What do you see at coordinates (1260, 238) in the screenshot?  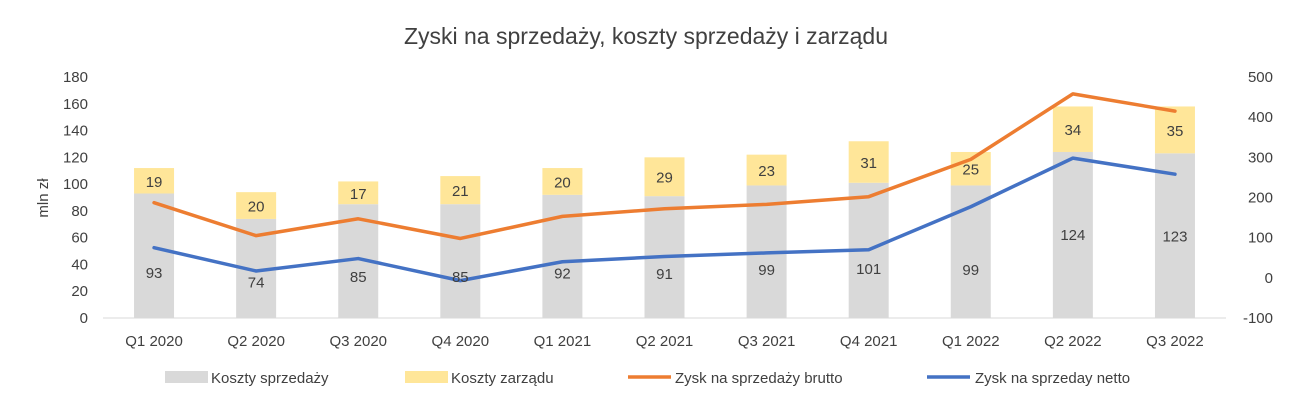 I see `y2-tick-label: 100` at bounding box center [1260, 238].